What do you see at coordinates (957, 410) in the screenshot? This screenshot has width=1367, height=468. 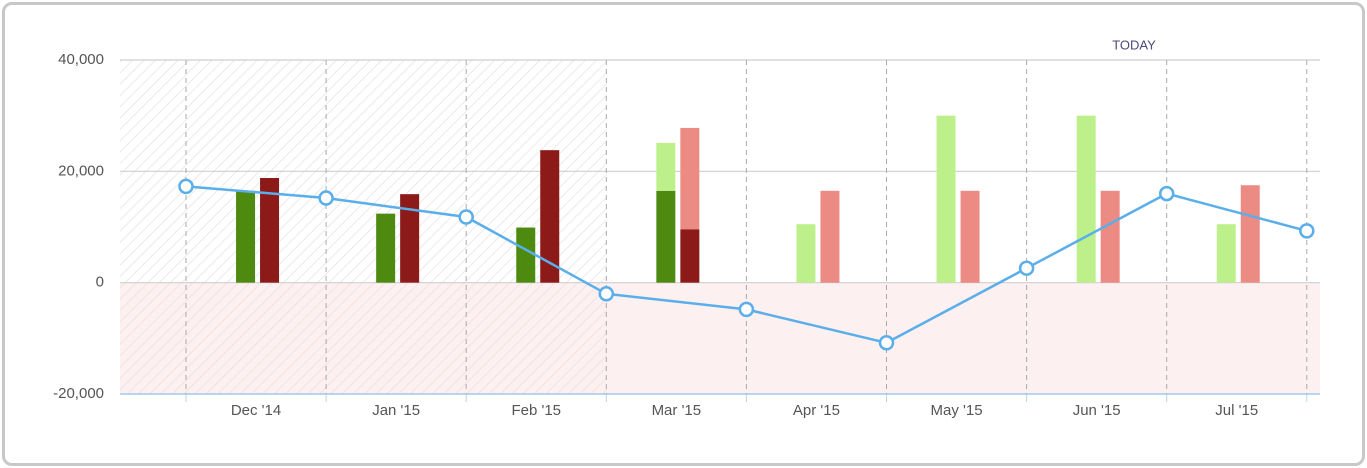 I see `x-tick-label: May '15` at bounding box center [957, 410].